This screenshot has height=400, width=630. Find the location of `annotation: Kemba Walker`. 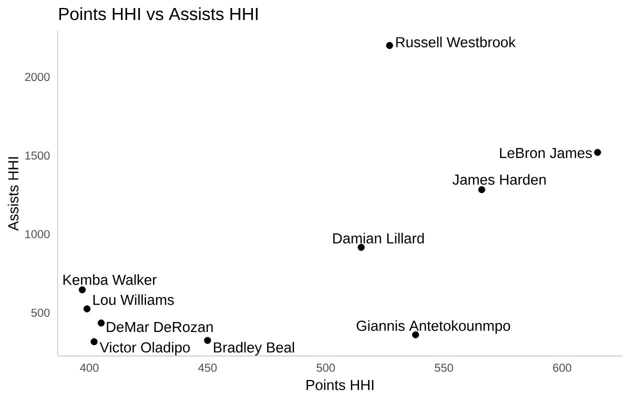

annotation: Kemba Walker is located at coordinates (110, 279).